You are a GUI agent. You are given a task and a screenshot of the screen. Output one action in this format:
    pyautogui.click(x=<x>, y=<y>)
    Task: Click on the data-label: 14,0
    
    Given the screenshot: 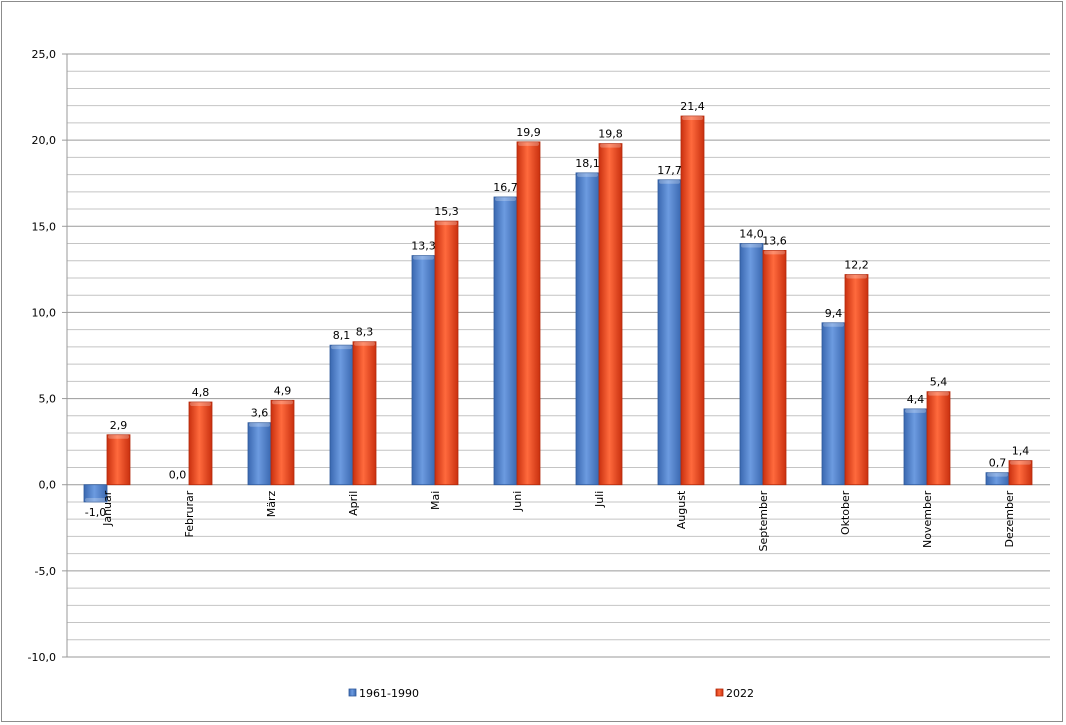 What is the action you would take?
    pyautogui.click(x=751, y=234)
    